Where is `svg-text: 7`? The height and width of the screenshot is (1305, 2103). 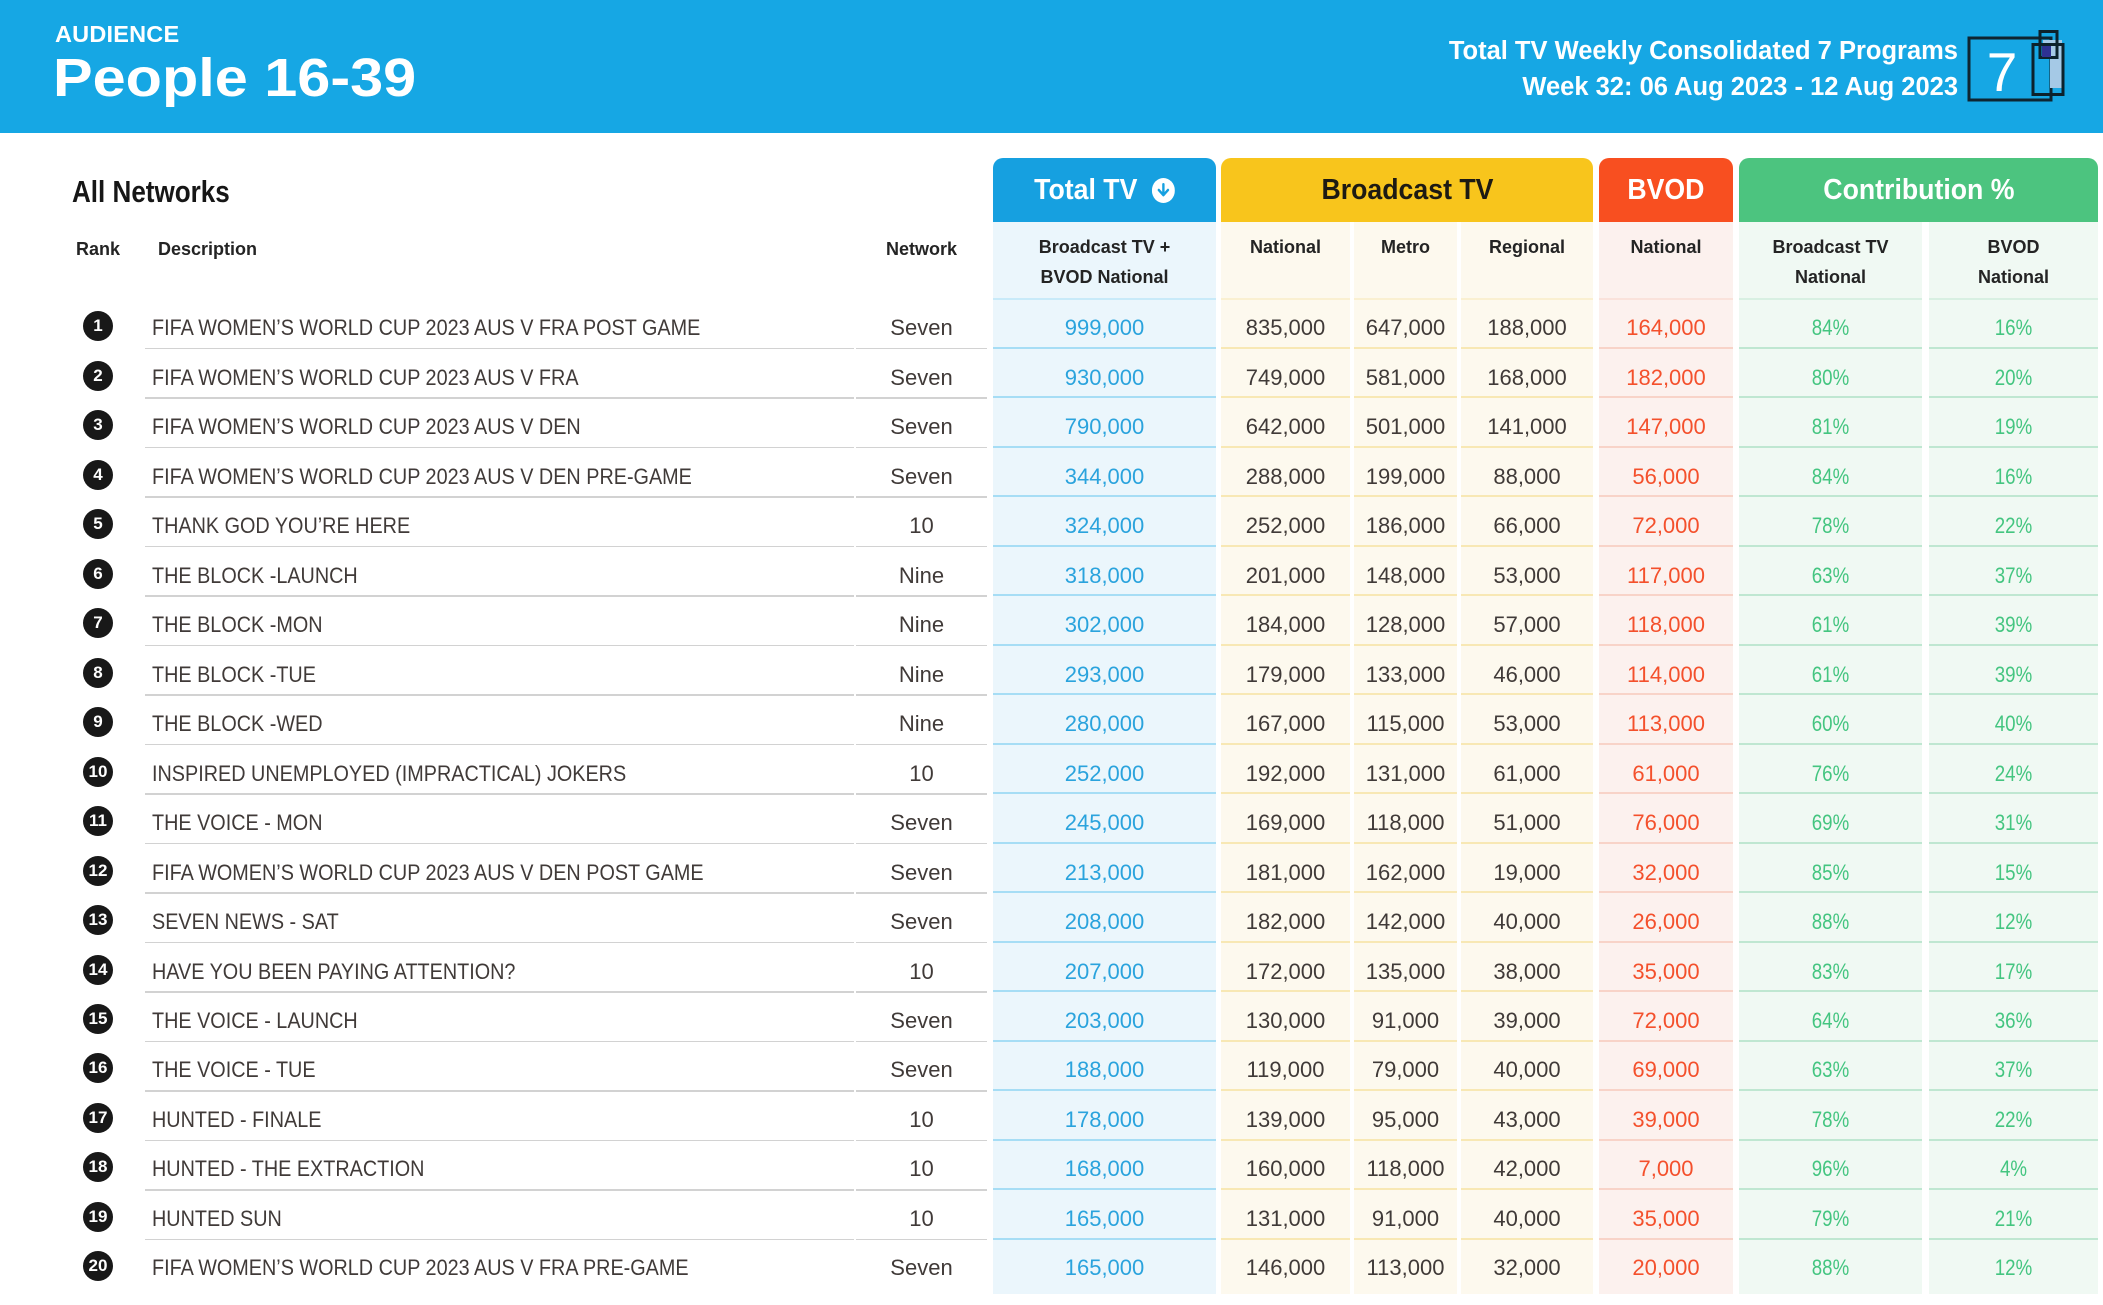 svg-text: 7 is located at coordinates (2002, 72).